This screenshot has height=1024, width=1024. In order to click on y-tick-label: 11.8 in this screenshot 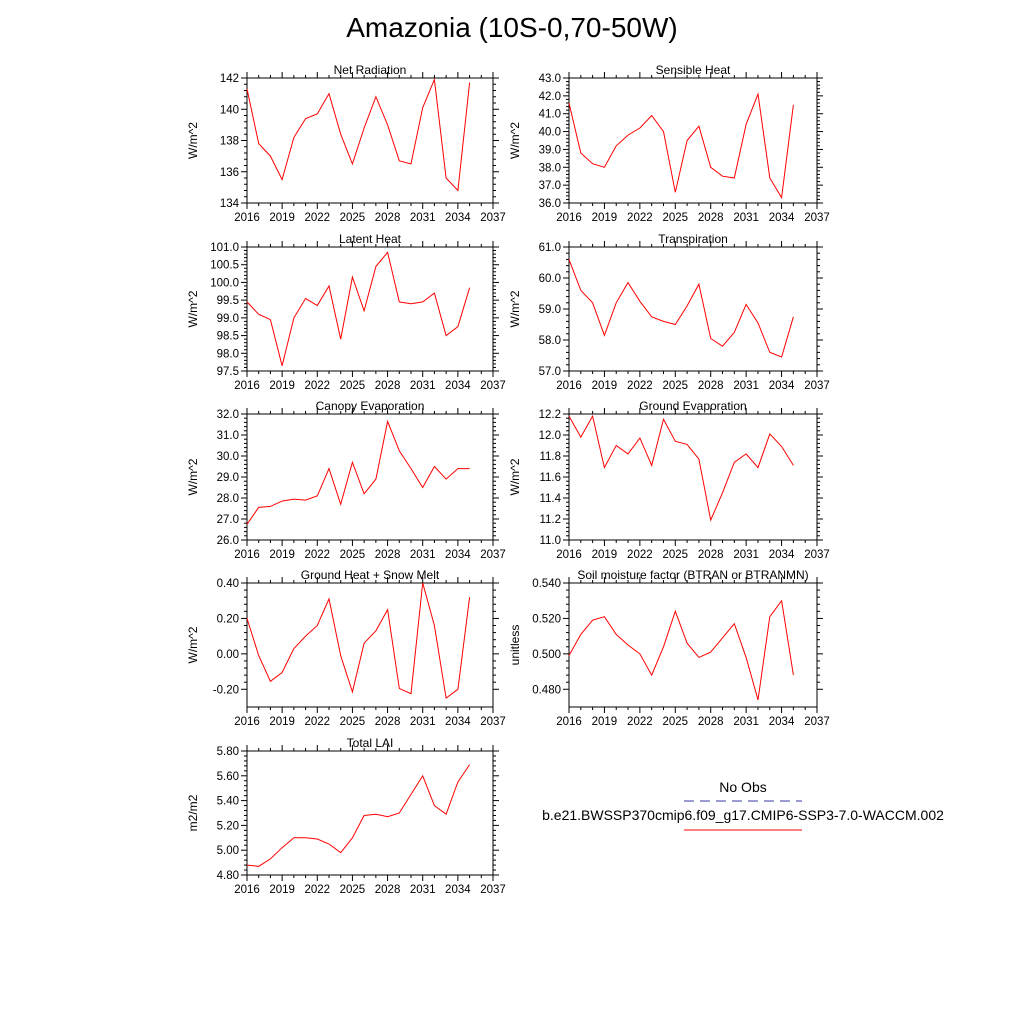, I will do `click(550, 457)`.